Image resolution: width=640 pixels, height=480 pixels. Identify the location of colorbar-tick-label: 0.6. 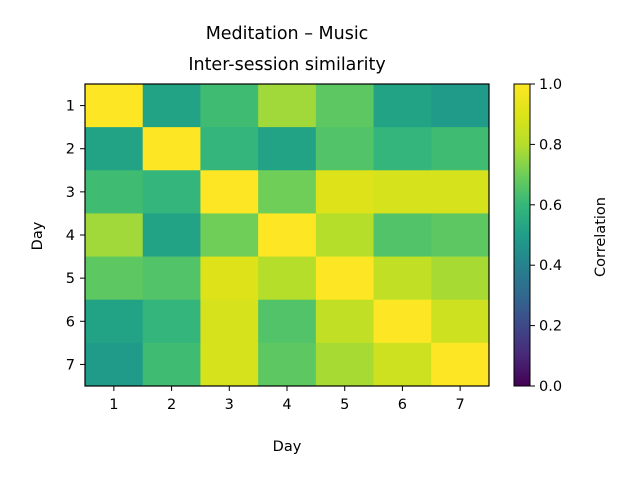
(550, 206).